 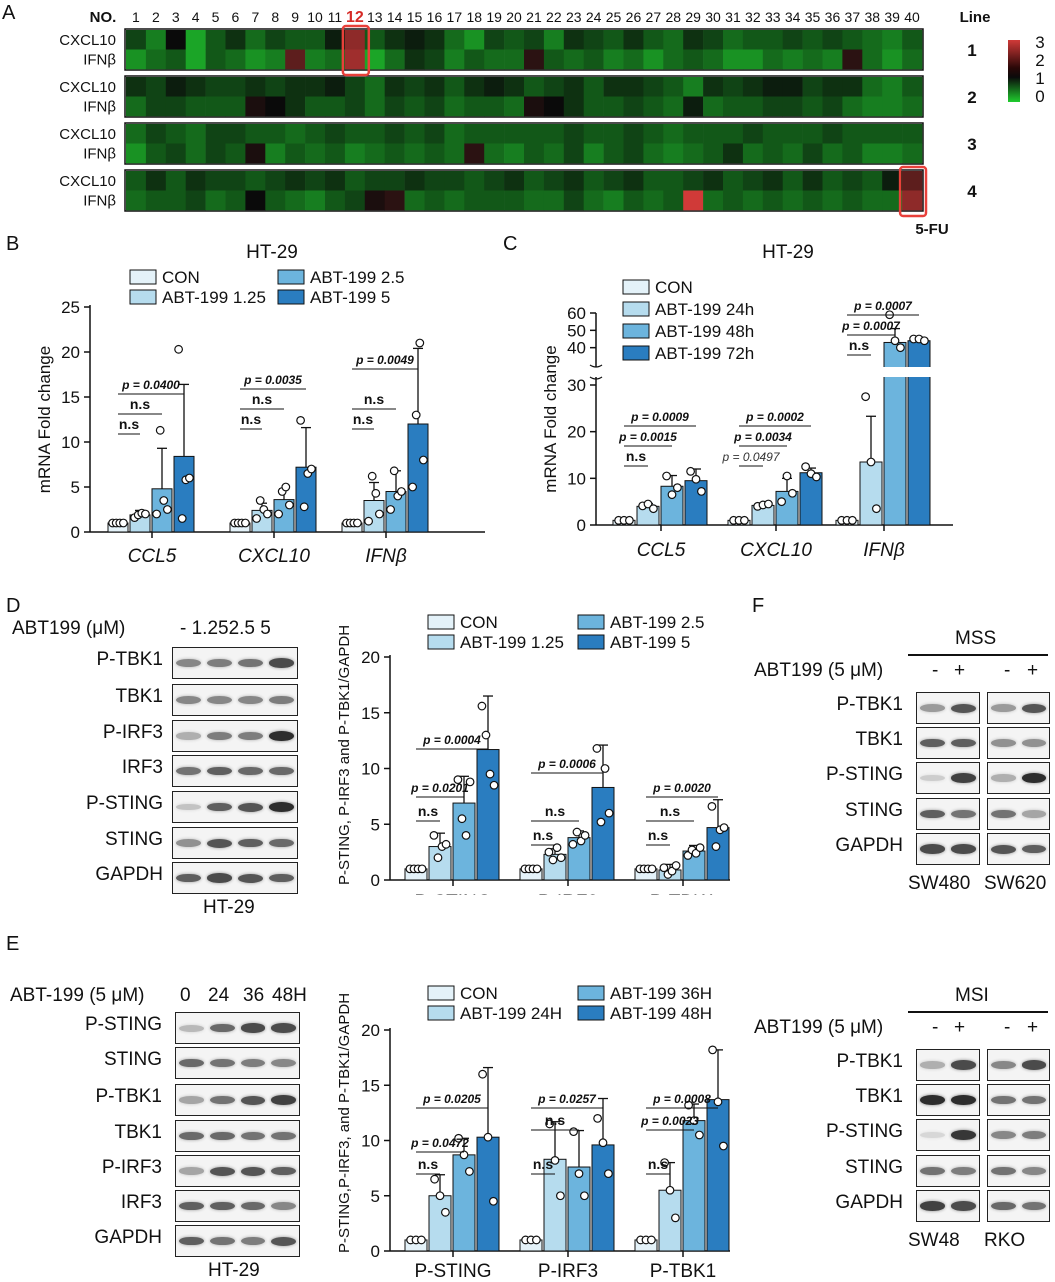 What do you see at coordinates (370, 1141) in the screenshot?
I see `y-tick-label: 10` at bounding box center [370, 1141].